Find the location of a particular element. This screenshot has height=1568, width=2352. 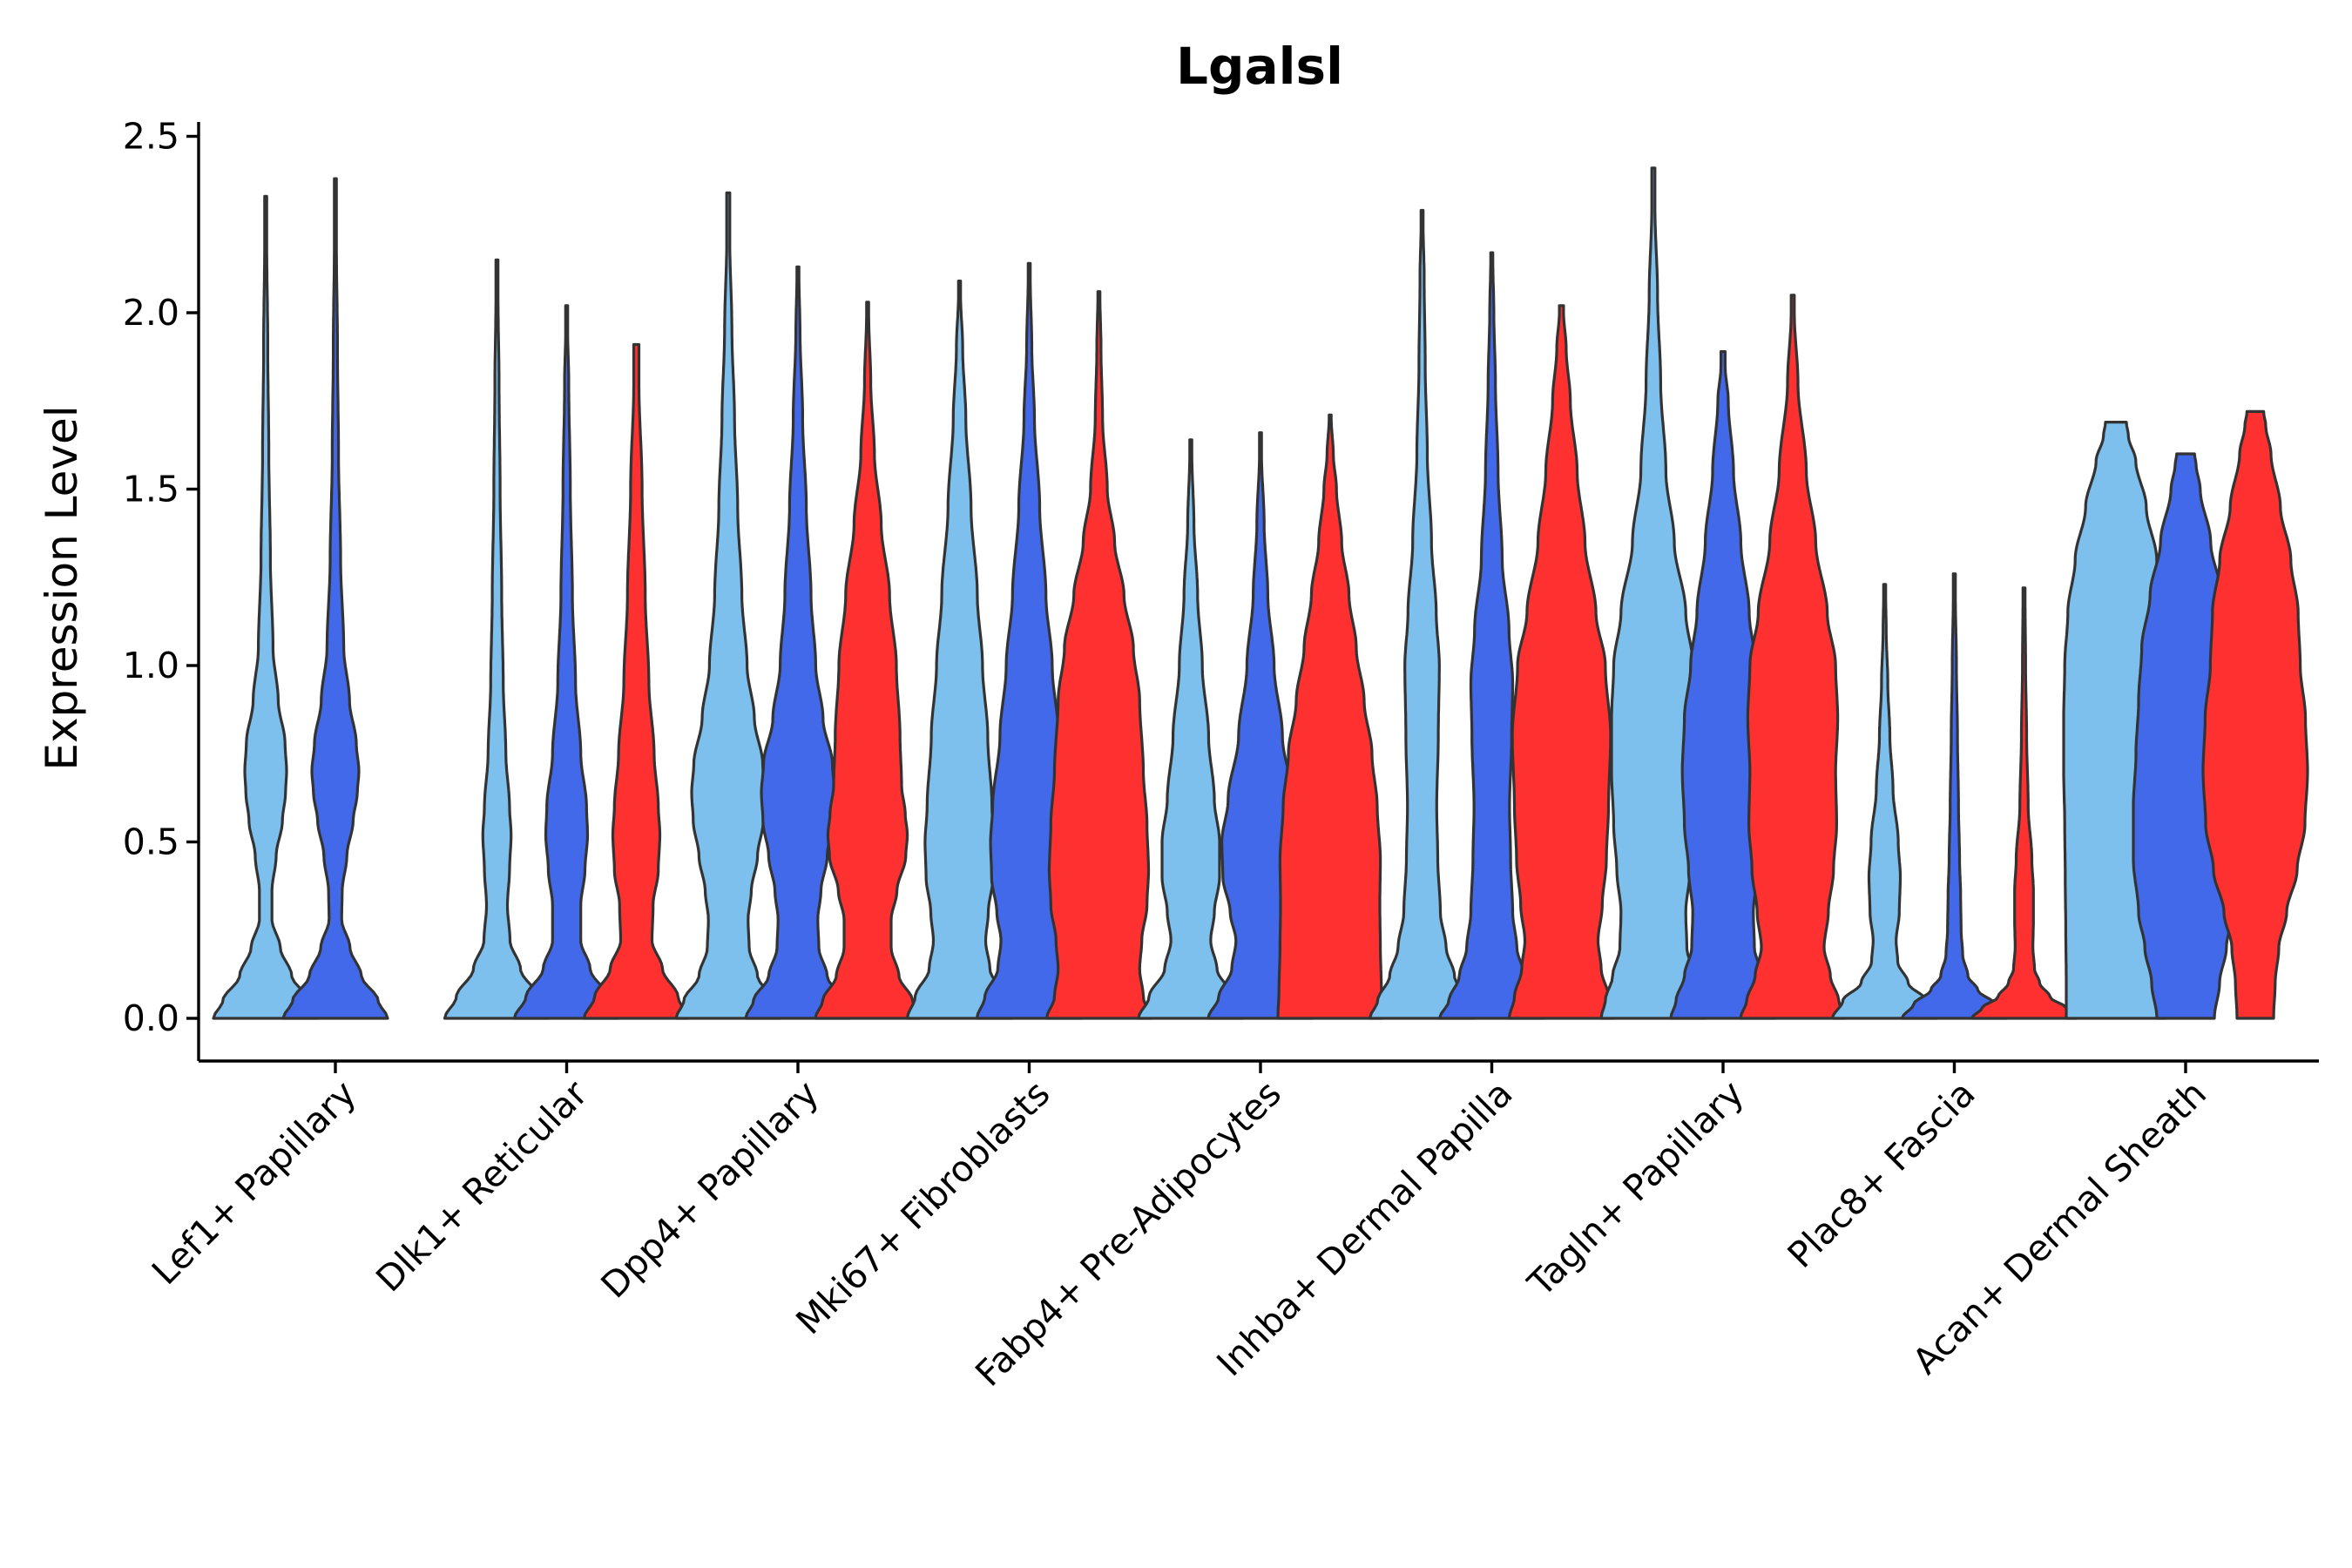

chart-title: Lgalsl is located at coordinates (1260, 66).